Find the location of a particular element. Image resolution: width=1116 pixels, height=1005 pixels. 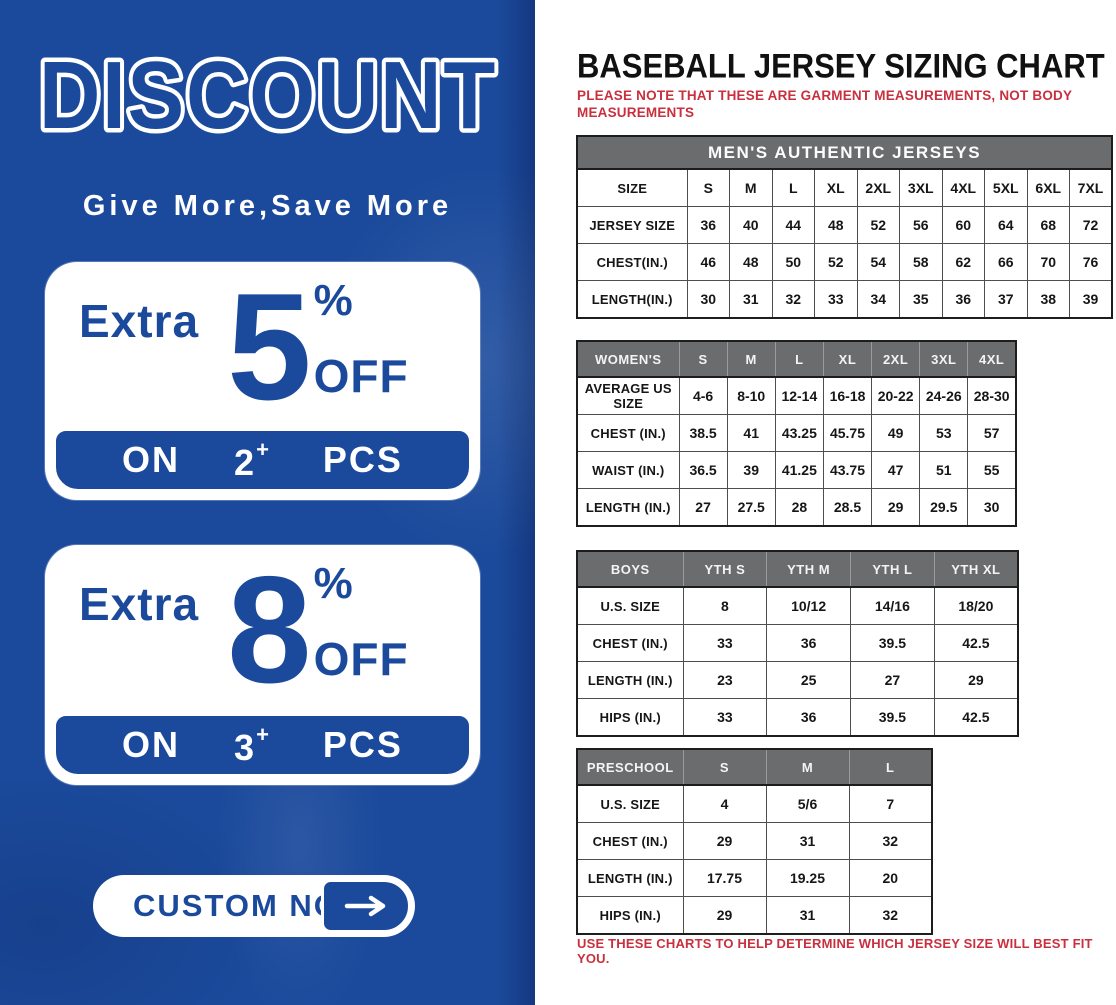

table-cell: 38.5 is located at coordinates (703, 433).